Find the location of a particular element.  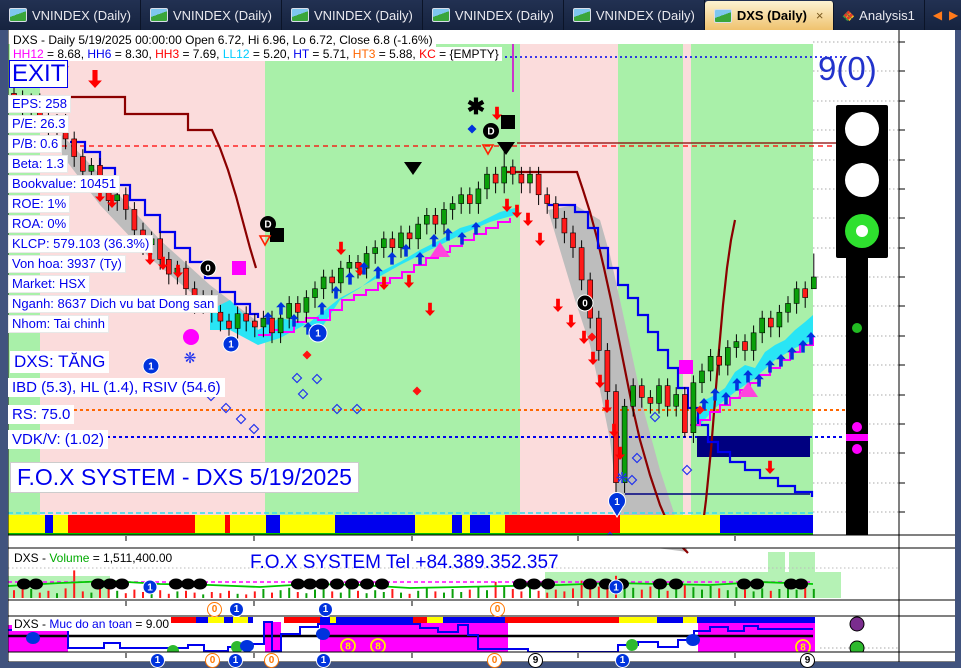

fundamental-label: Bookvalue: 10451 is located at coordinates (64, 184).